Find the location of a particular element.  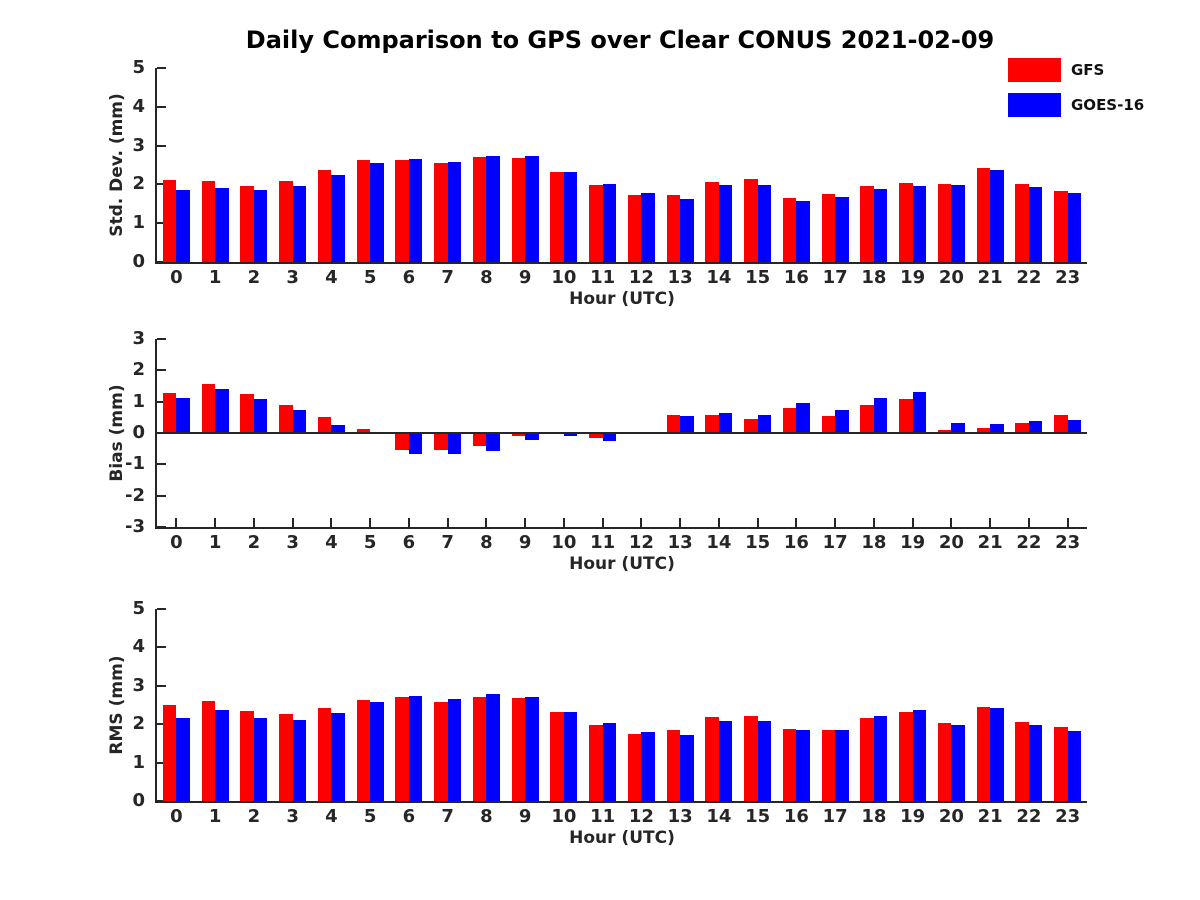

x-tick-label: 10 is located at coordinates (564, 542).